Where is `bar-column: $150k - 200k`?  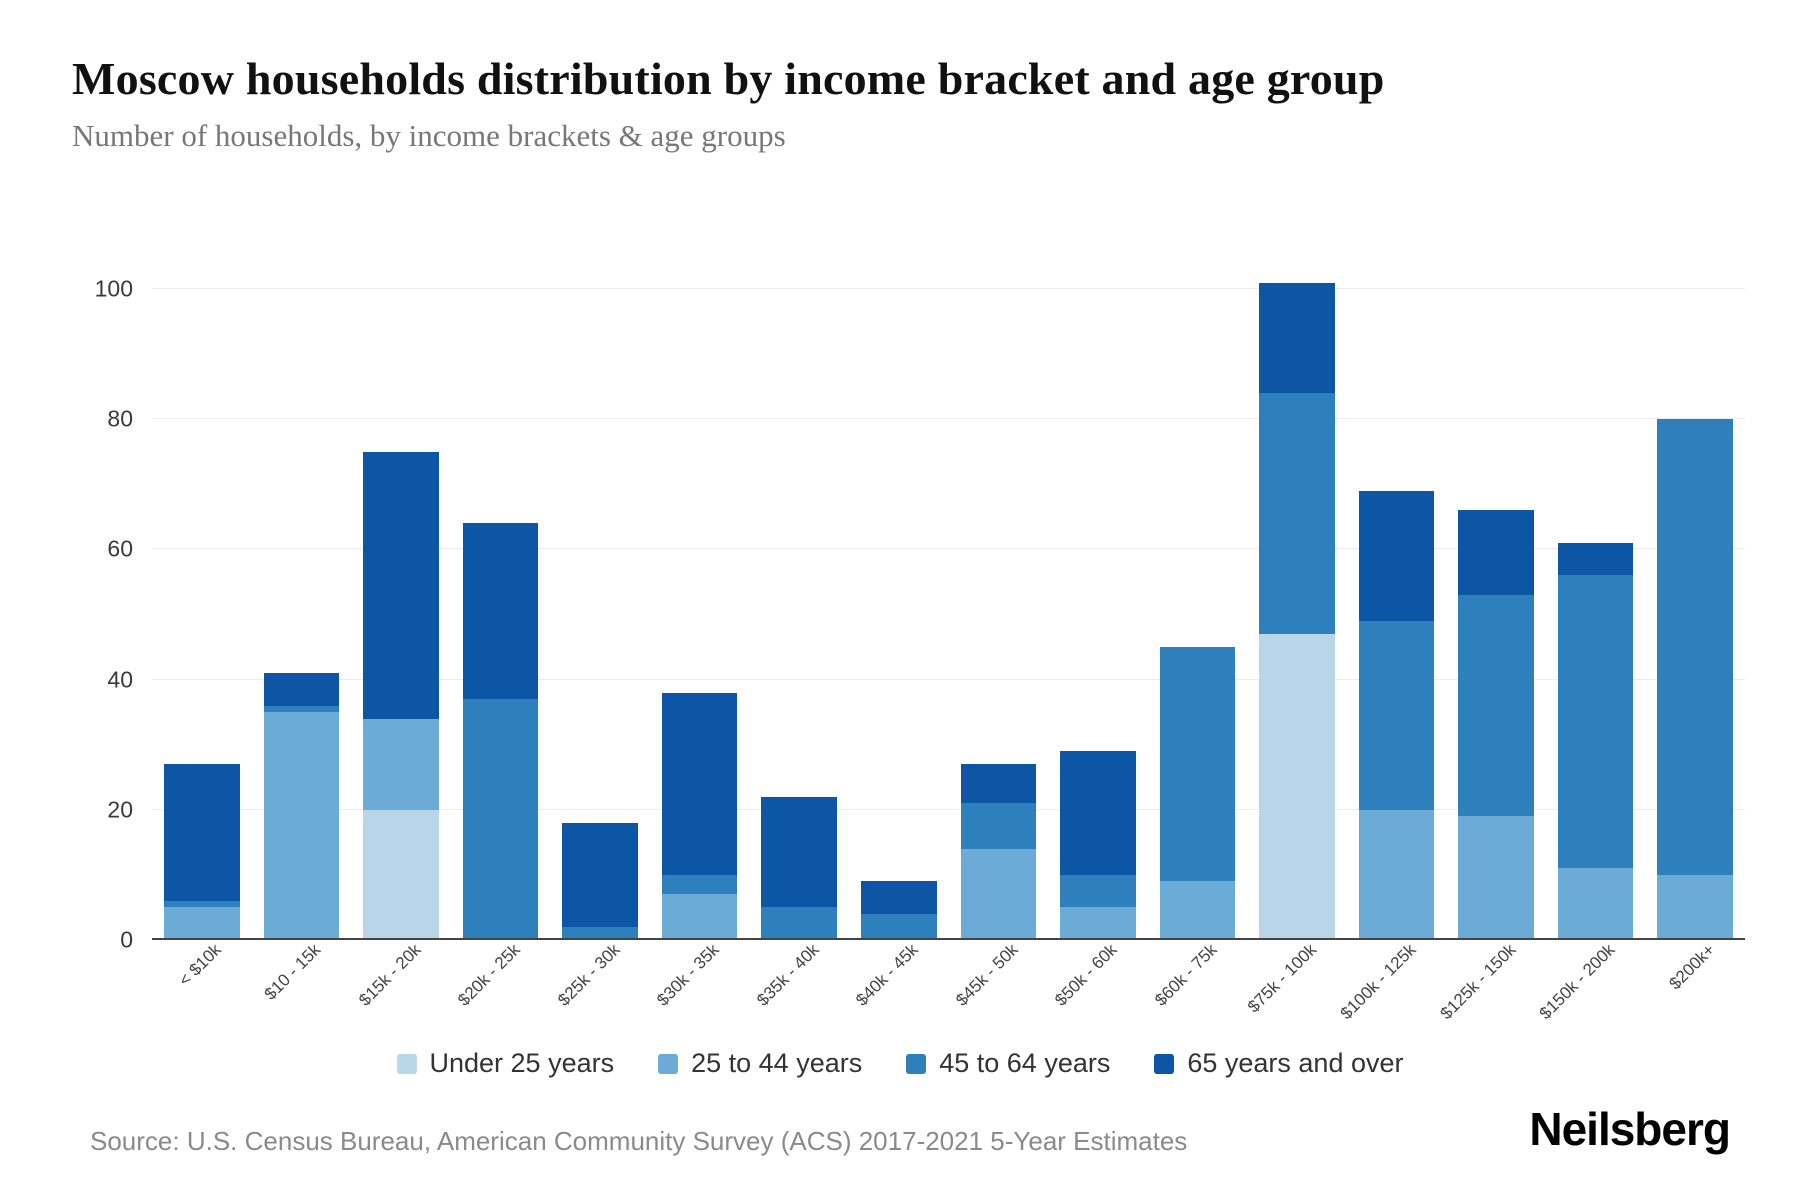 bar-column: $150k - 200k is located at coordinates (1585, 636).